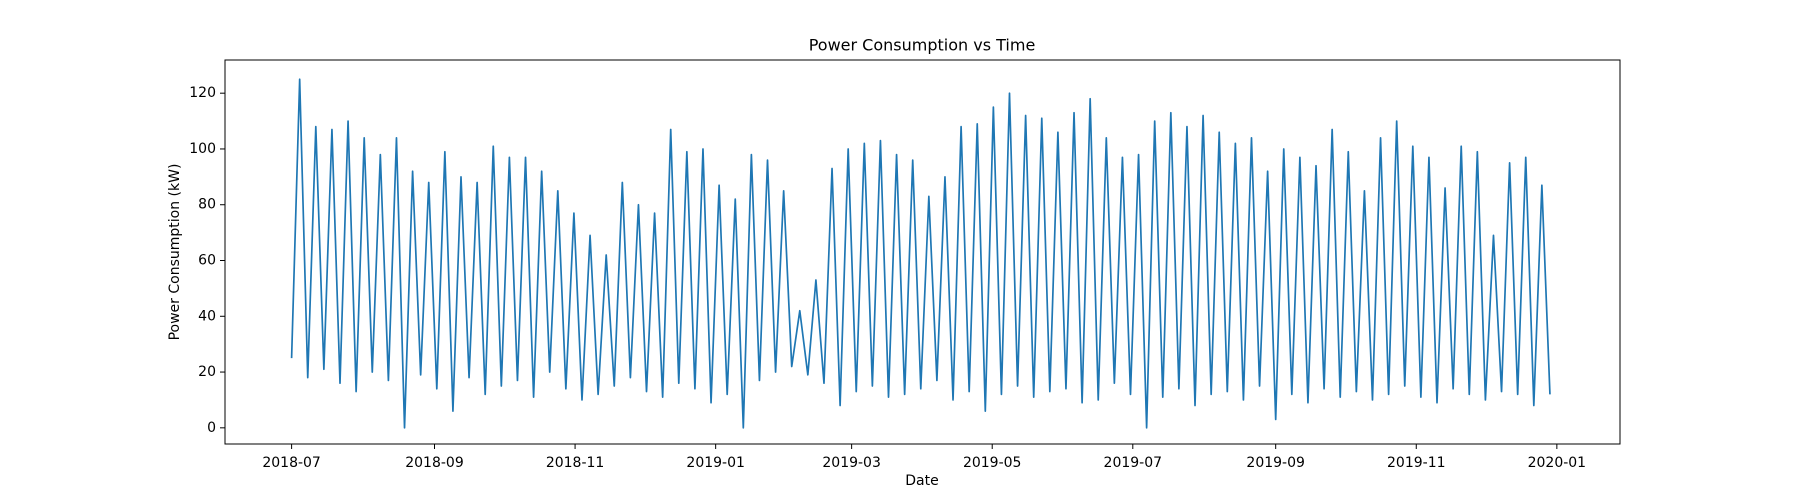 Image resolution: width=1800 pixels, height=500 pixels. Describe the element at coordinates (207, 205) in the screenshot. I see `y-tick-label: 80` at that location.